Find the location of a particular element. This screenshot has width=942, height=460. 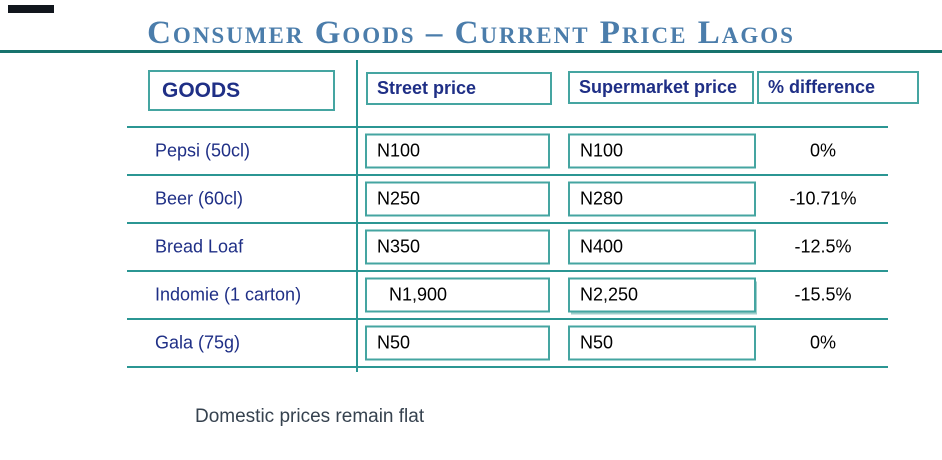

table-row-indomie: Indomie (1 carton) N1,900 N2,250 -15.5% is located at coordinates (507, 296).